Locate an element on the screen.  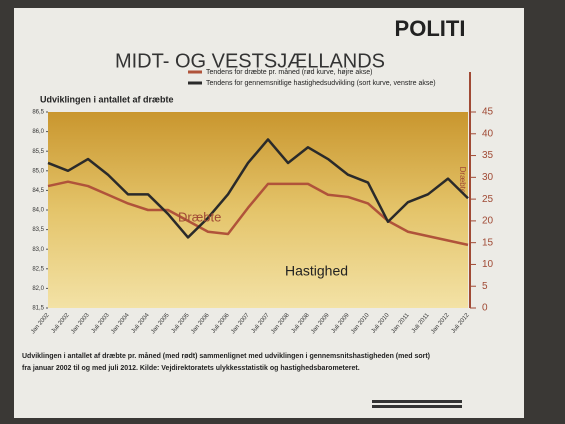
y-tick-label: 83,5 is located at coordinates (38, 230).